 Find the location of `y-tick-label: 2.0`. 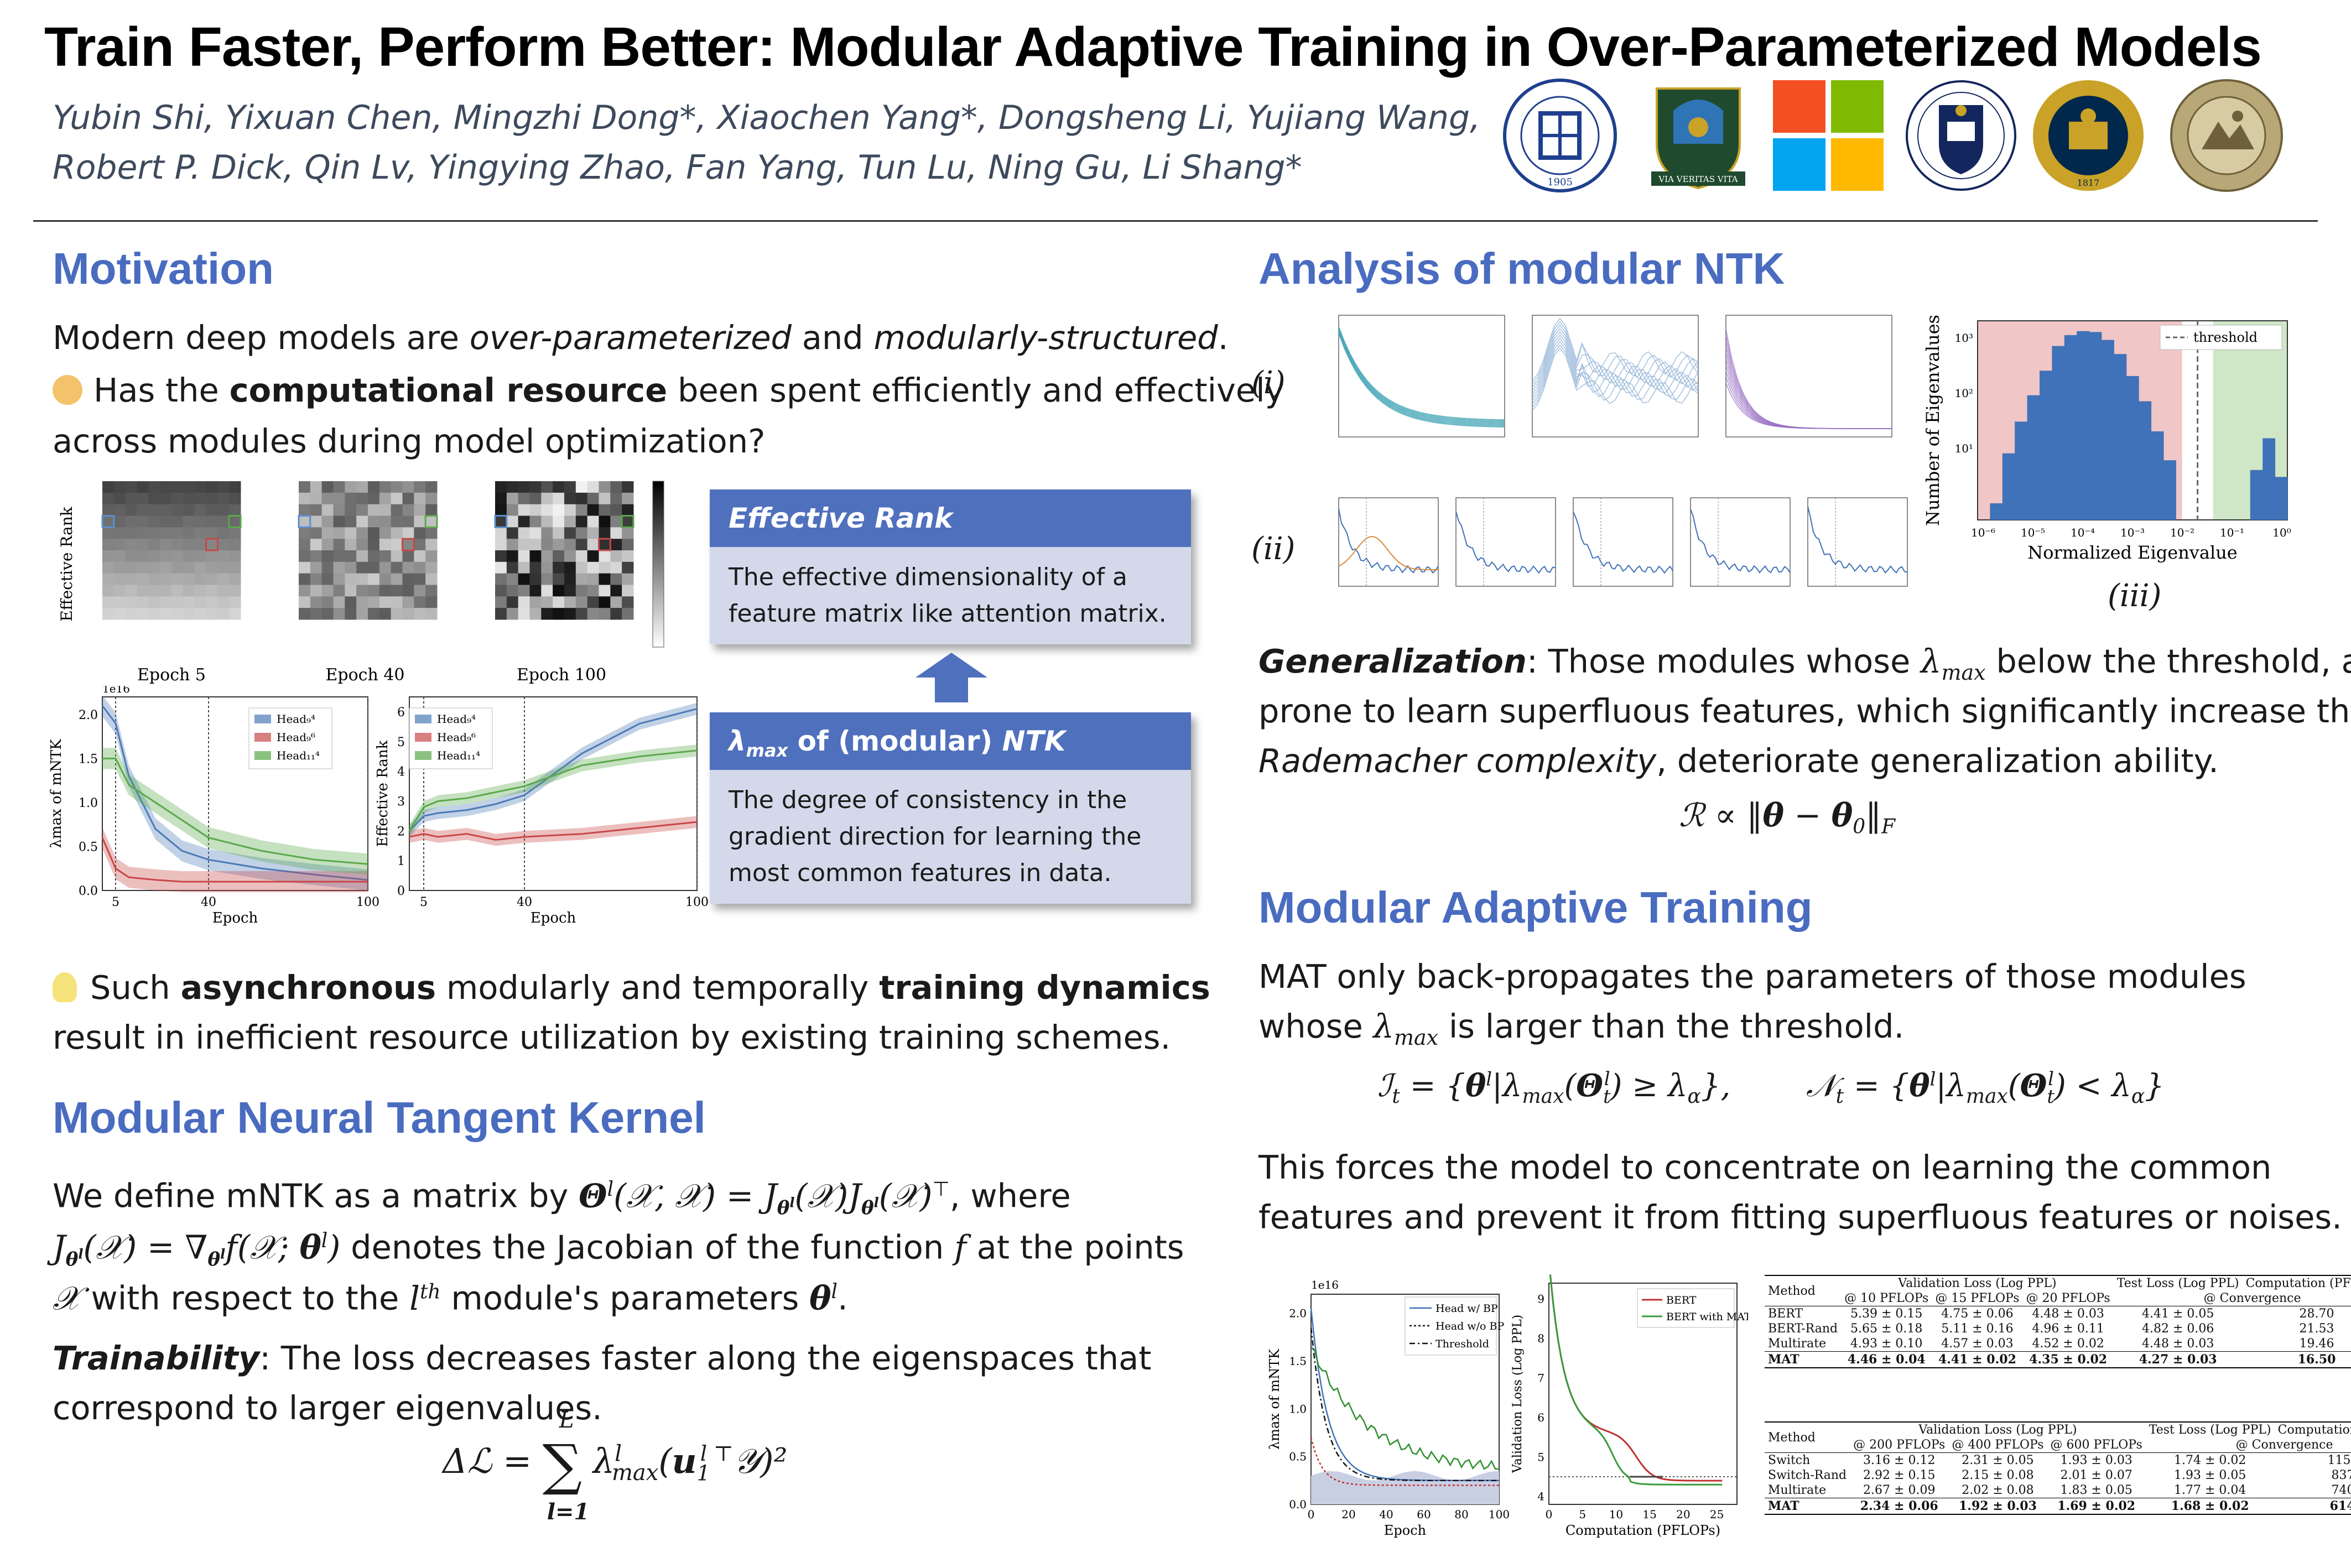

y-tick-label: 2.0 is located at coordinates (1298, 1313).